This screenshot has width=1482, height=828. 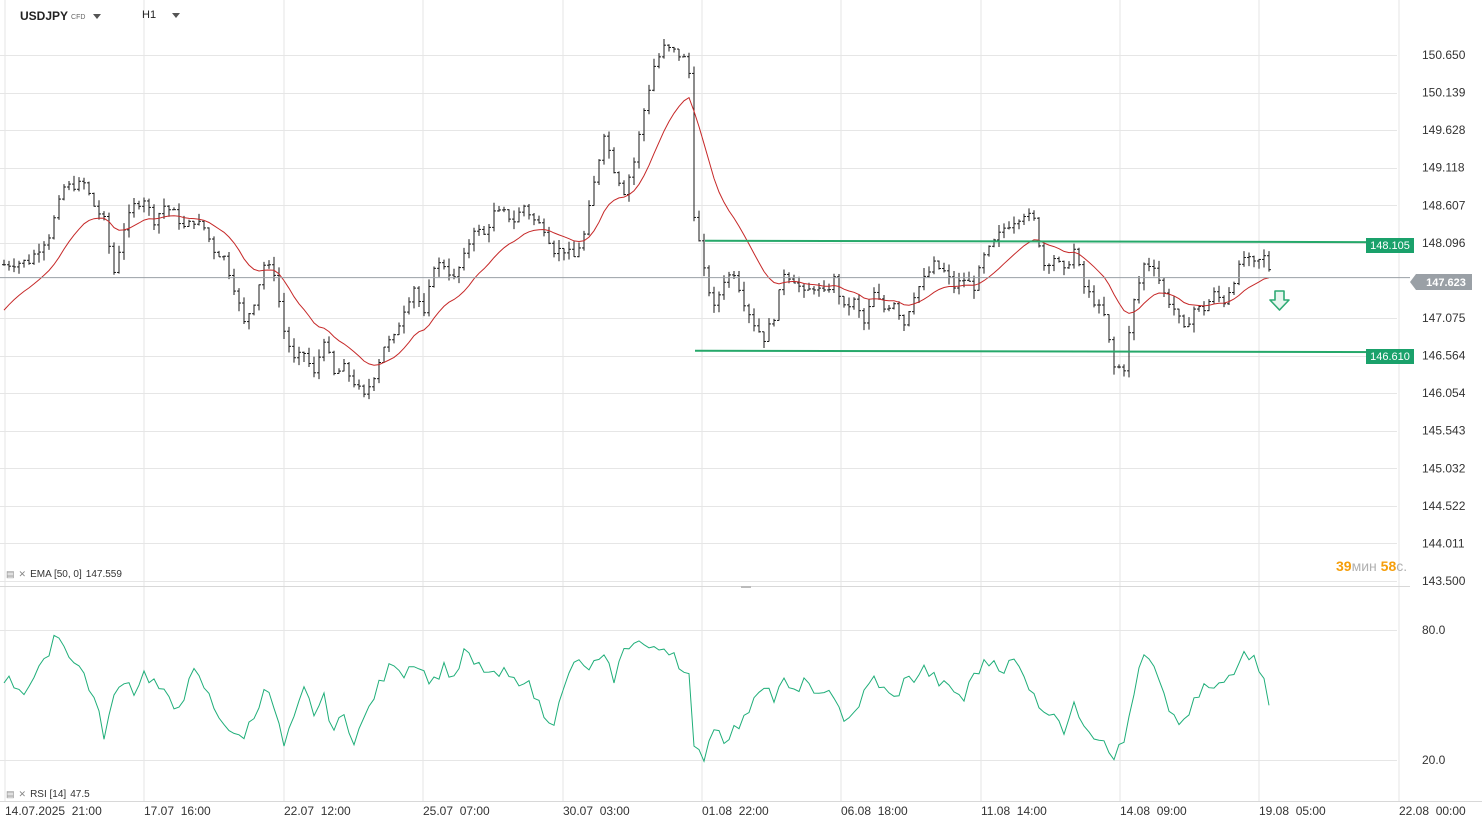 I want to click on timeframe-selector: H1, so click(x=161, y=15).